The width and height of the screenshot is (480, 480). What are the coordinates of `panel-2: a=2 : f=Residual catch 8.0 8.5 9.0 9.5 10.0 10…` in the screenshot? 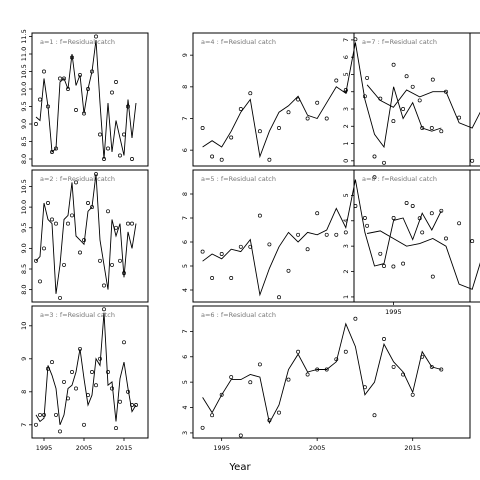 It's located at (84, 236).